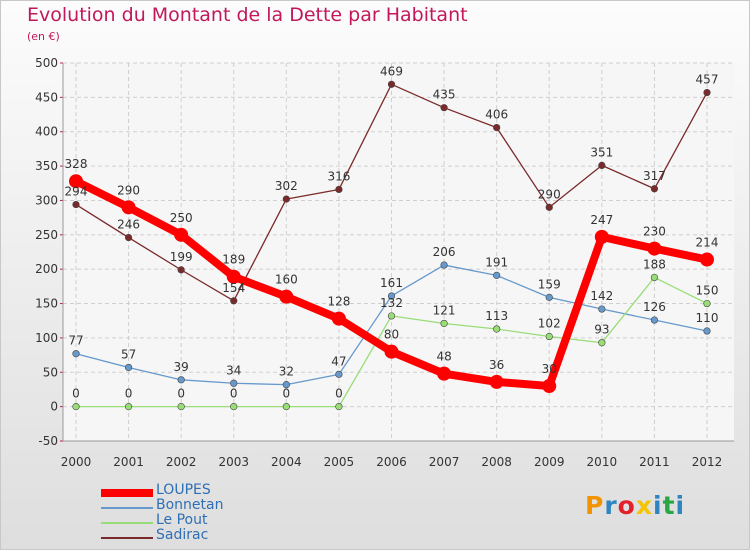 The image size is (750, 550). I want to click on x-tick-label: 2008, so click(496, 462).